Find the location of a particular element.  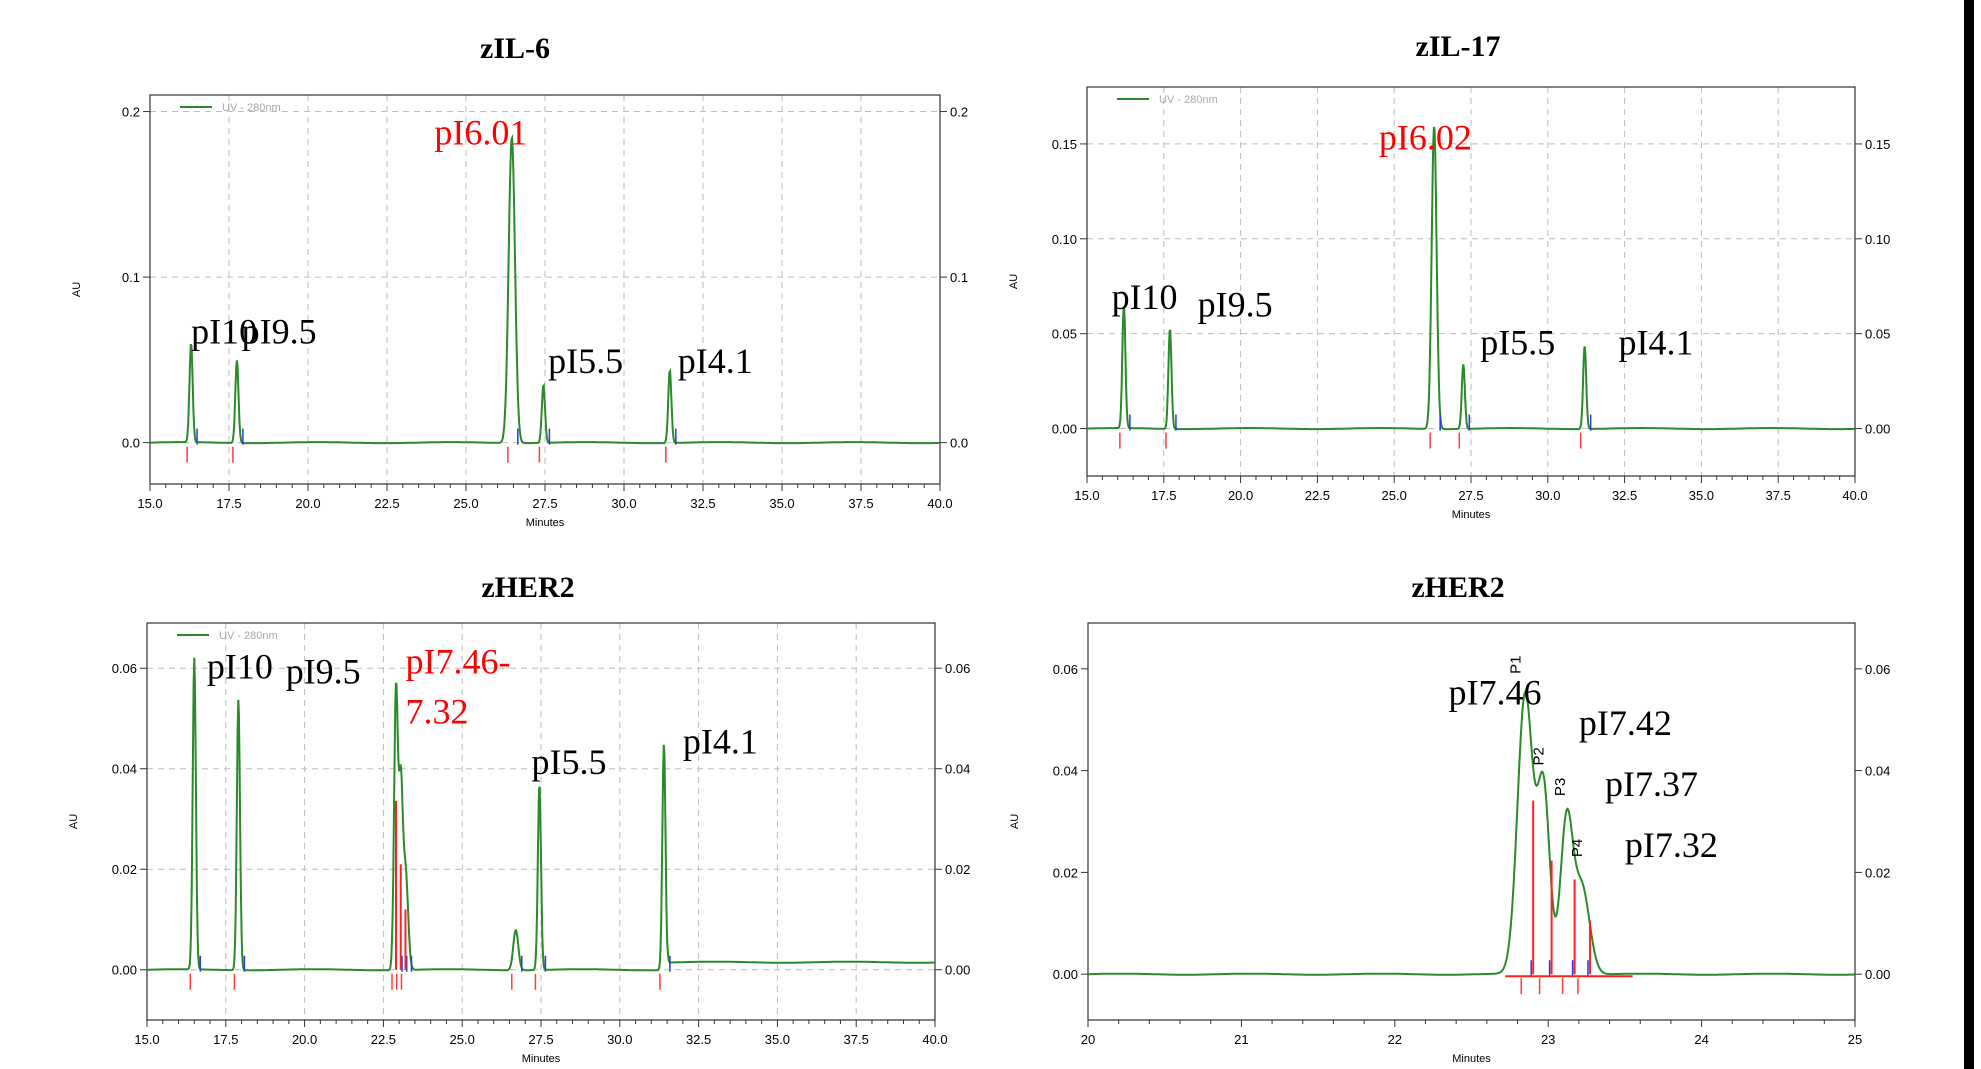

pi-annotation: pI7.32 is located at coordinates (1671, 845).